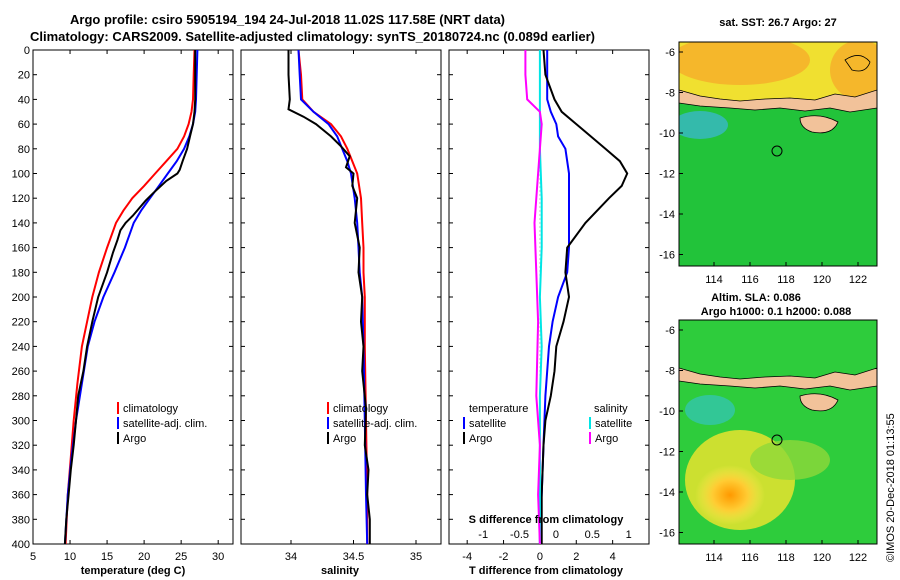 This screenshot has width=900, height=580. Describe the element at coordinates (819, 402) in the screenshot. I see `sla-island-sumba` at that location.